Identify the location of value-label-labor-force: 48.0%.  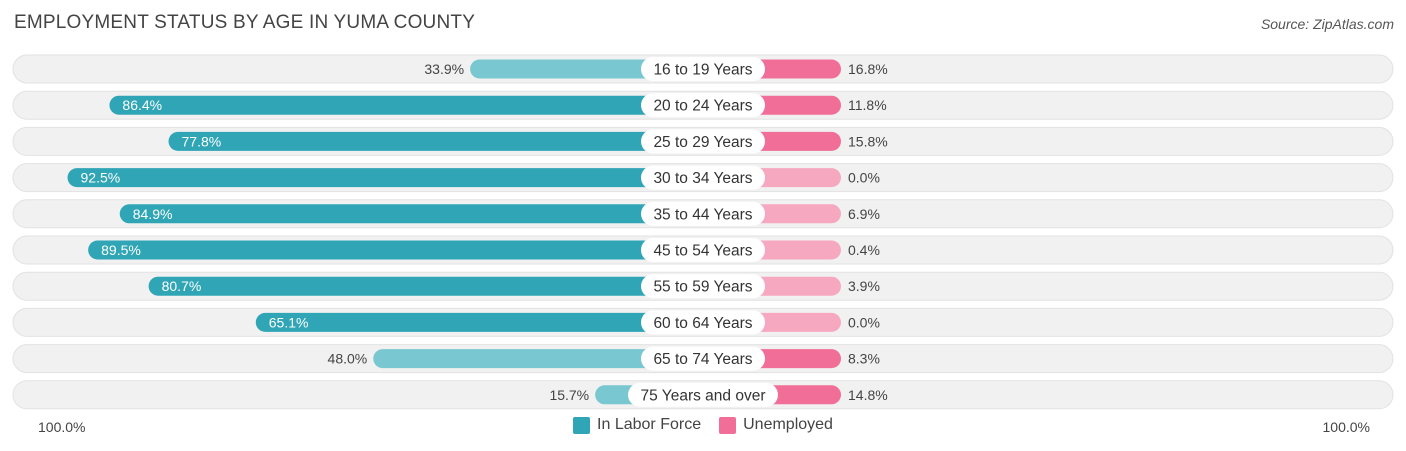
(348, 359).